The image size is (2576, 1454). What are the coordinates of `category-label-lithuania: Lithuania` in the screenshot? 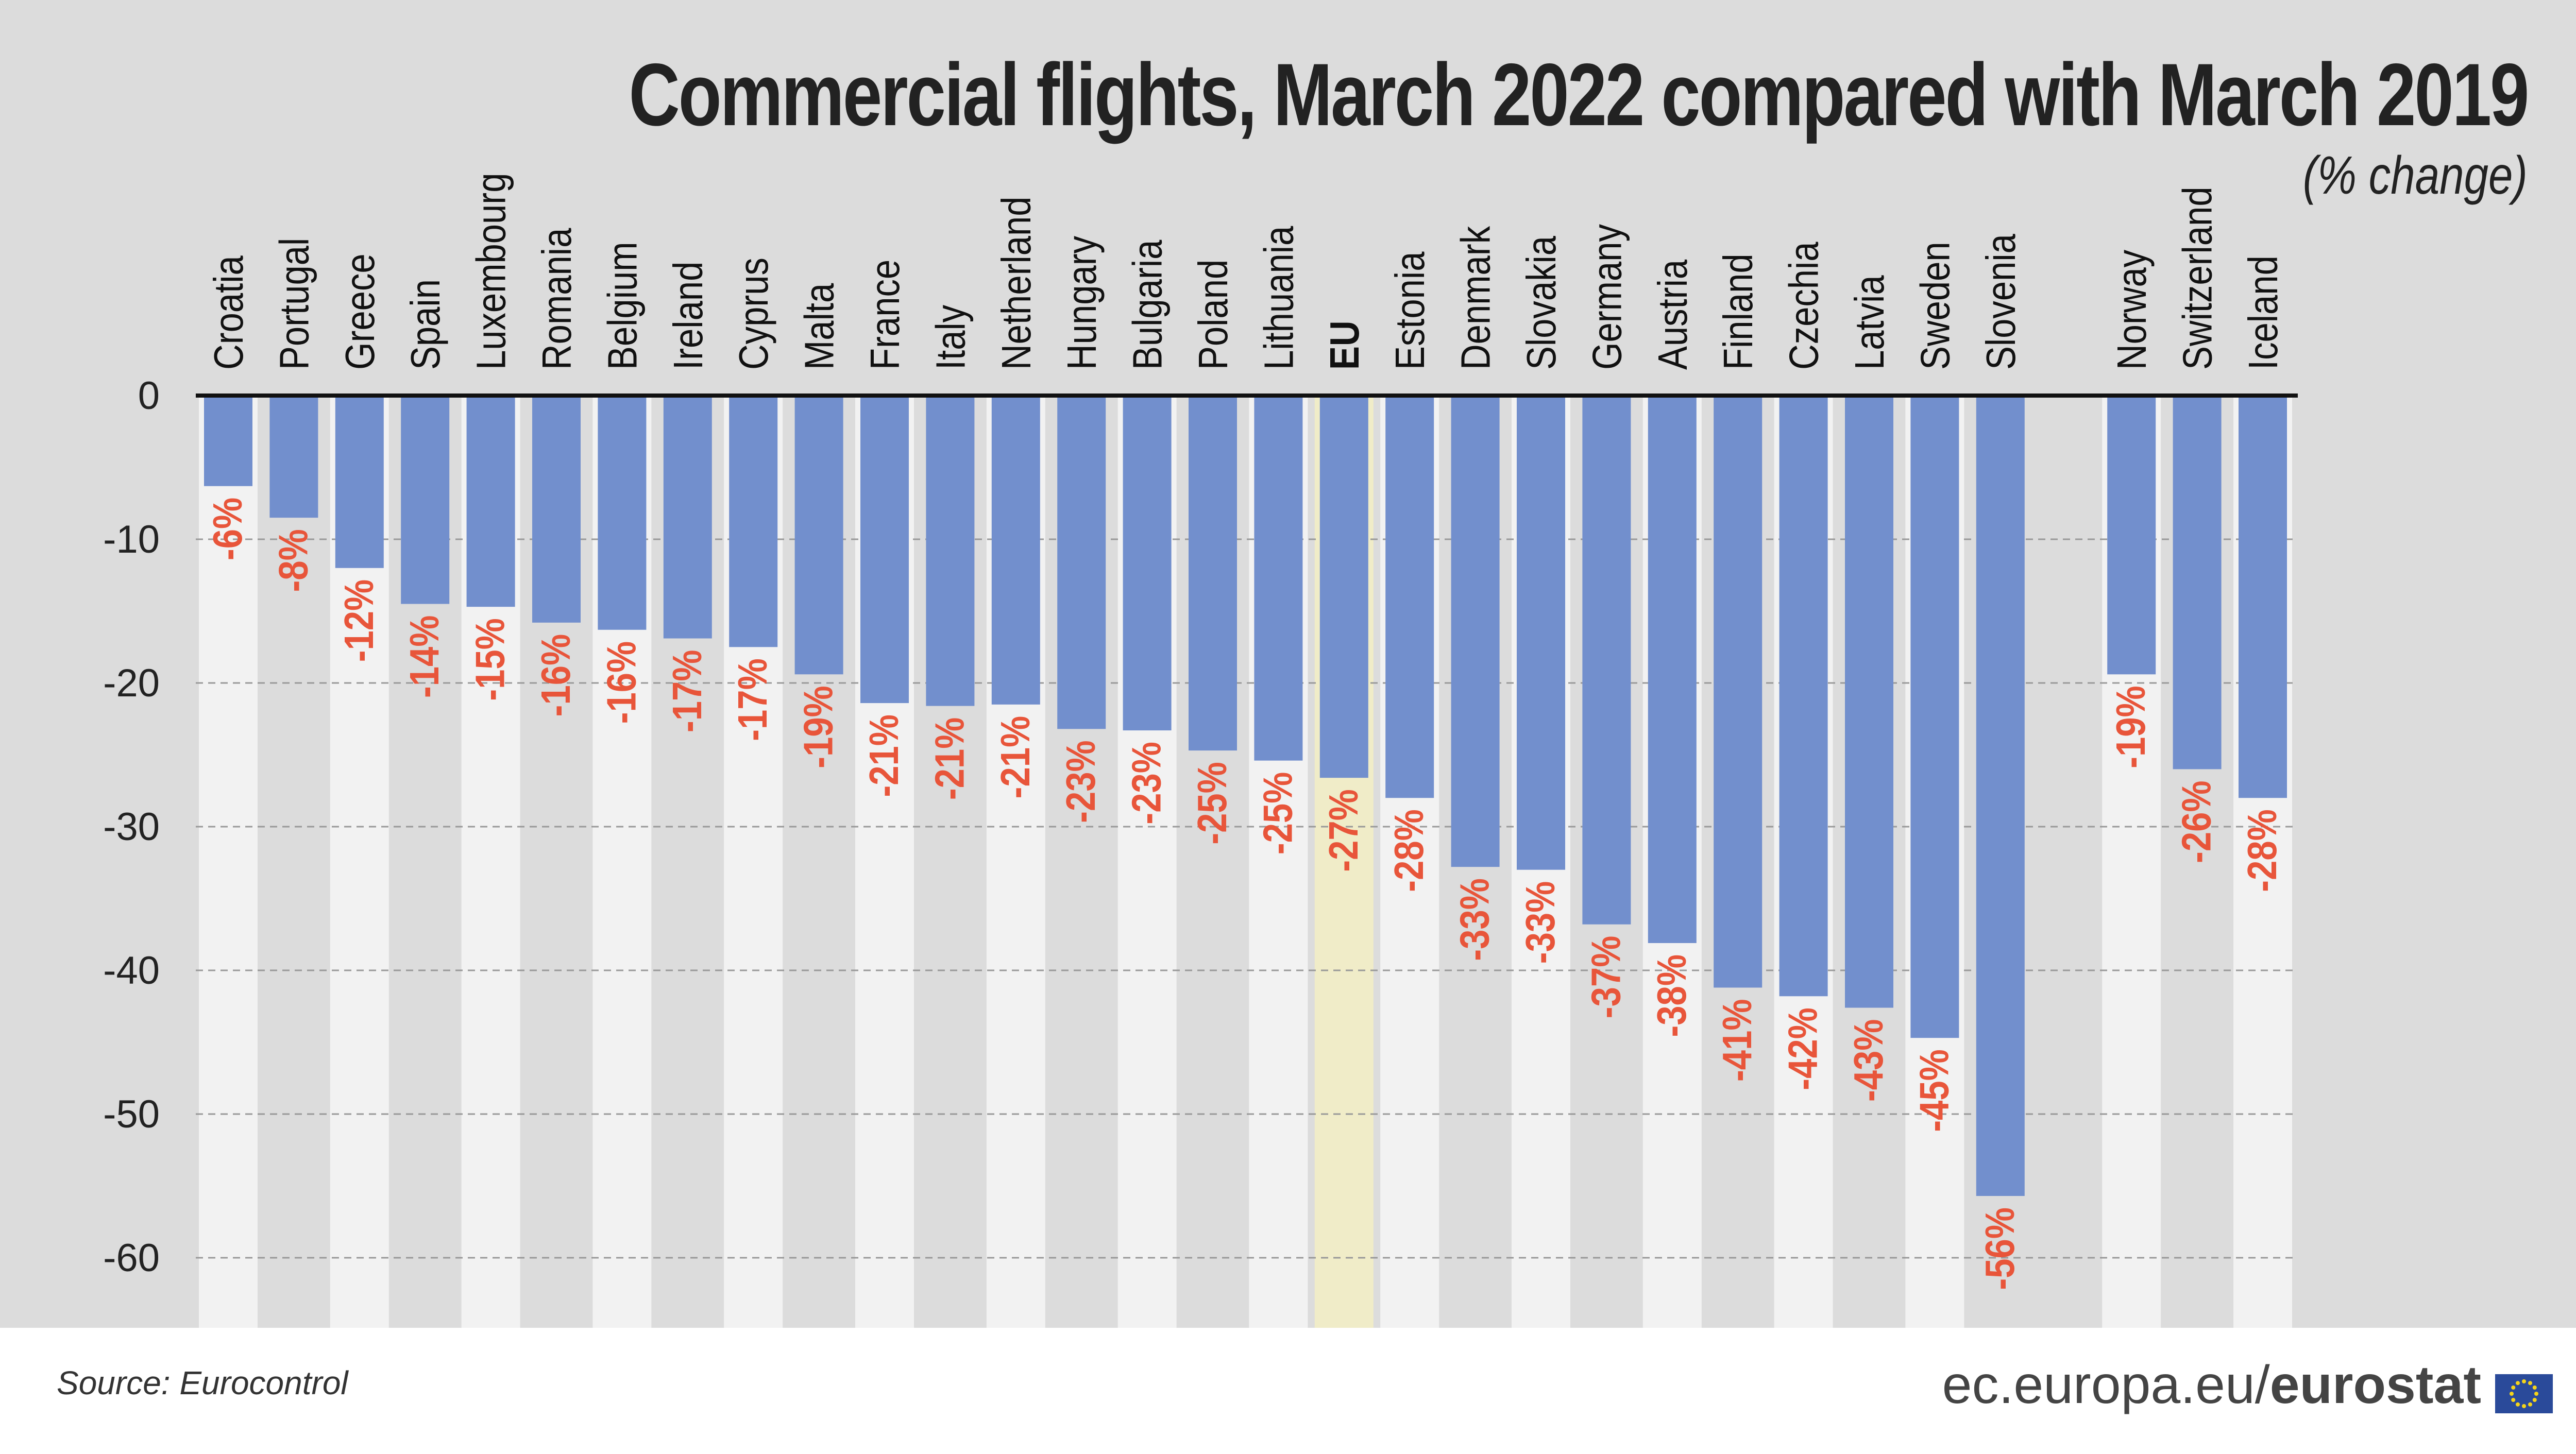 It's located at (1278, 298).